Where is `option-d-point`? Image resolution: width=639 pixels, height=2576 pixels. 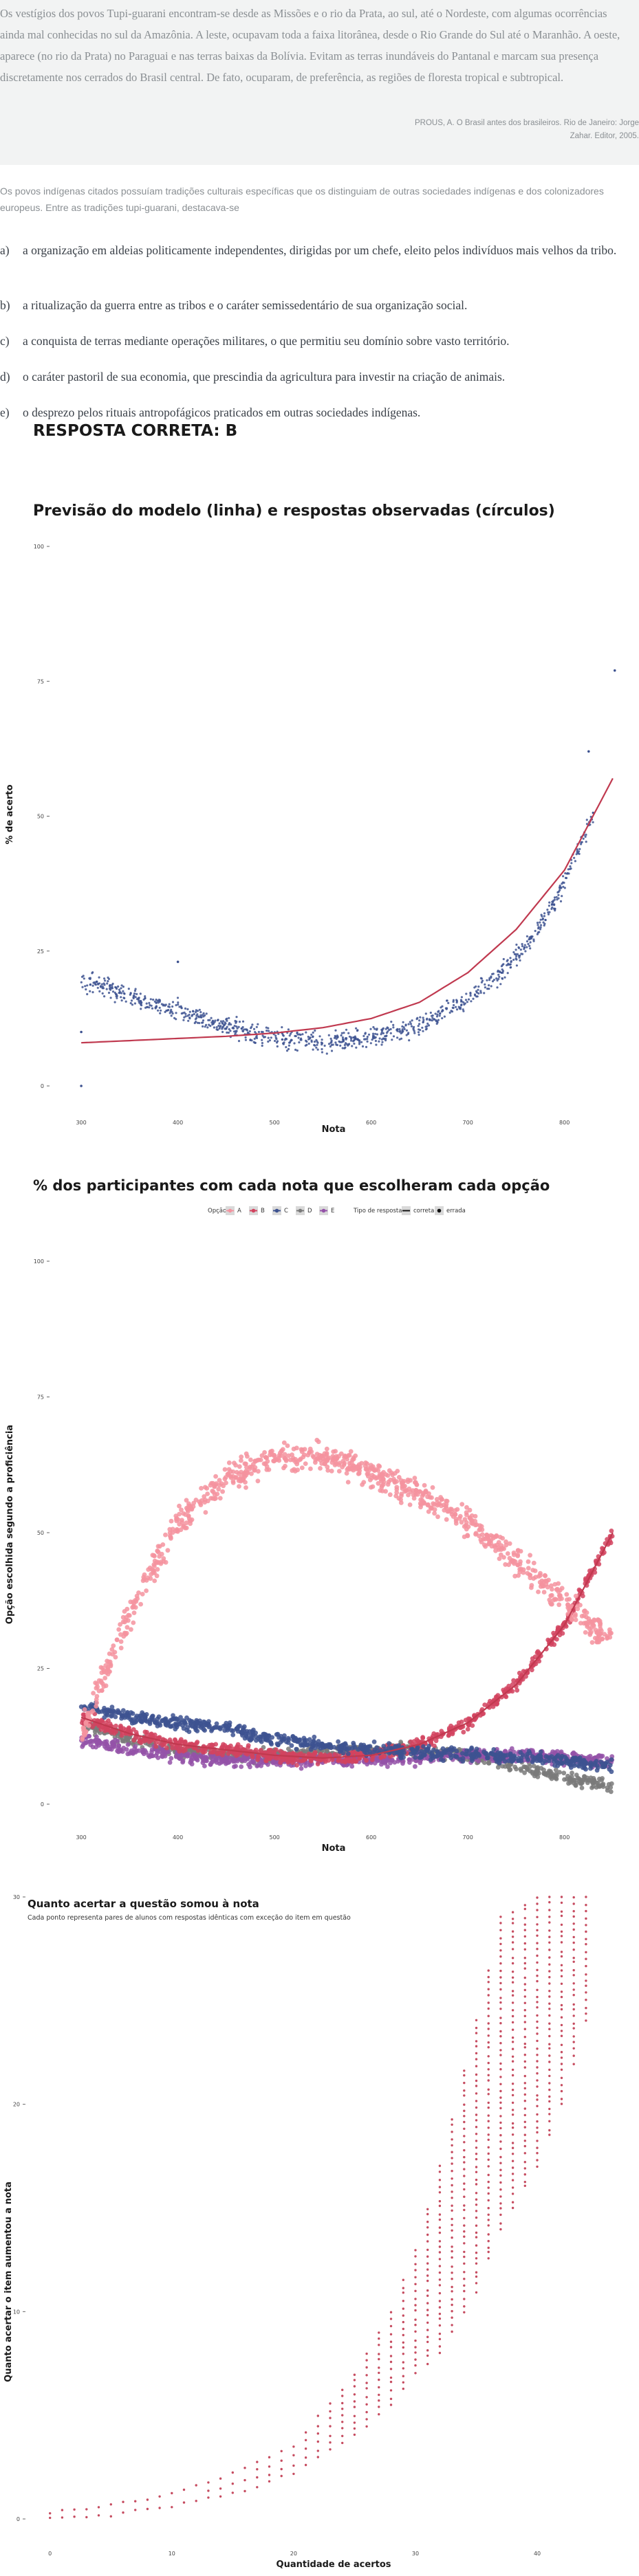 option-d-point is located at coordinates (557, 1774).